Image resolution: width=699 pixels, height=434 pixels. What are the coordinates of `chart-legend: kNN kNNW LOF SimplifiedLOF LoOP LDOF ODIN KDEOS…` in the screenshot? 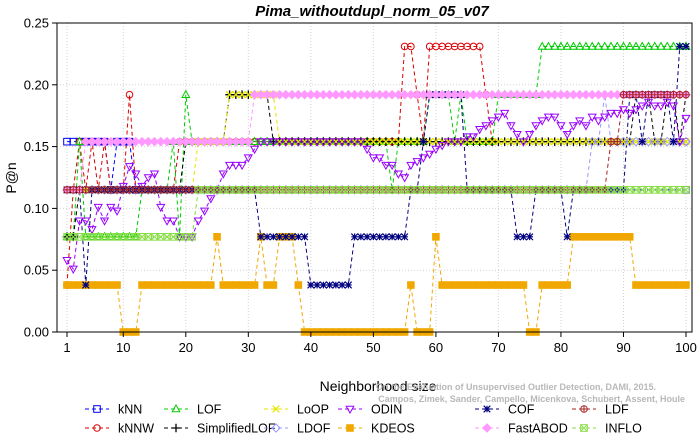 It's located at (363, 418).